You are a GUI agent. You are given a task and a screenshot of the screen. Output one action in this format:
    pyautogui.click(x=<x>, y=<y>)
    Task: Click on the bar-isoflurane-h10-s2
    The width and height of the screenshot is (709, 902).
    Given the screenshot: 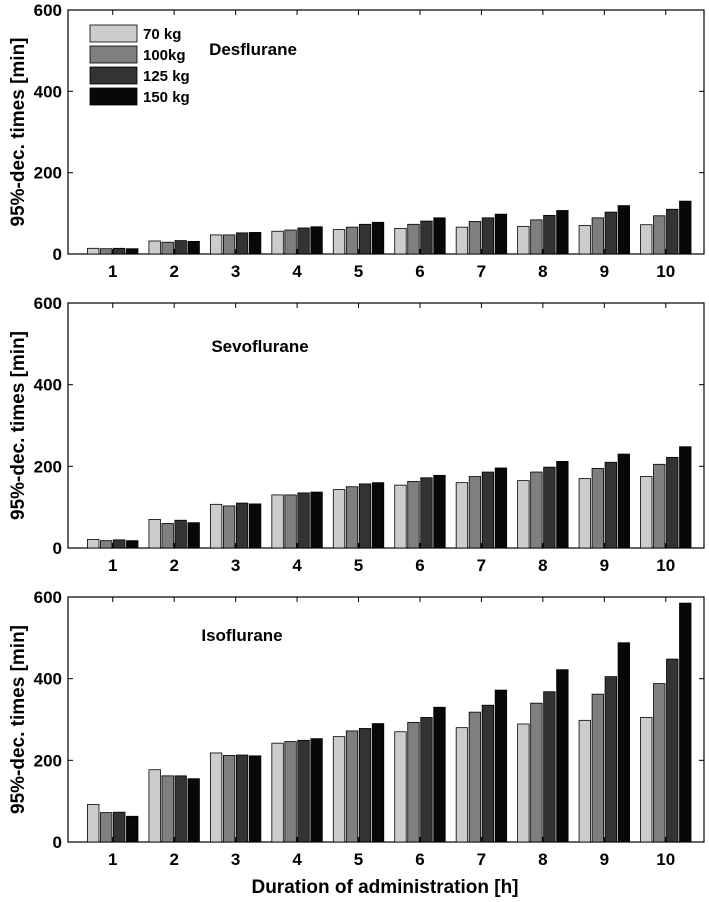 What is the action you would take?
    pyautogui.click(x=672, y=750)
    